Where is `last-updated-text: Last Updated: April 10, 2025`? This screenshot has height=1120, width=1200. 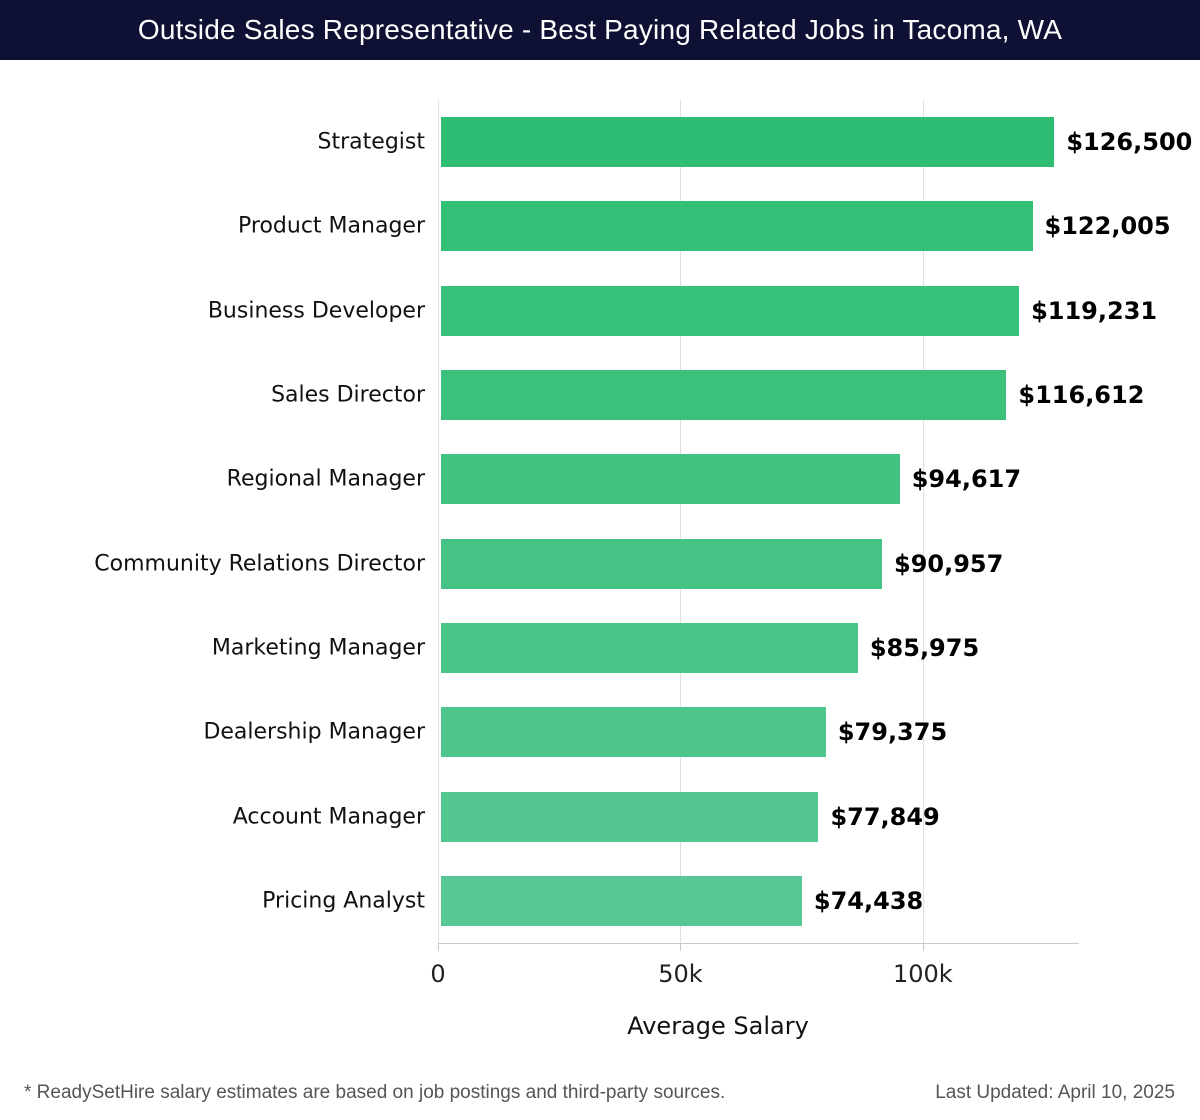 last-updated-text: Last Updated: April 10, 2025 is located at coordinates (1055, 1092).